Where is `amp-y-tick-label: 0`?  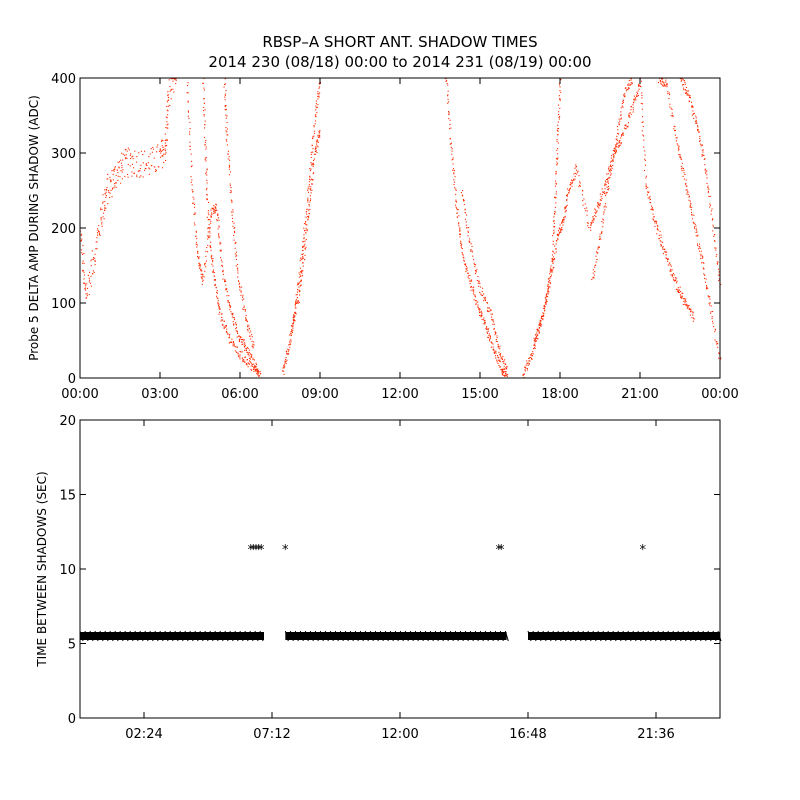
amp-y-tick-label: 0 is located at coordinates (72, 379).